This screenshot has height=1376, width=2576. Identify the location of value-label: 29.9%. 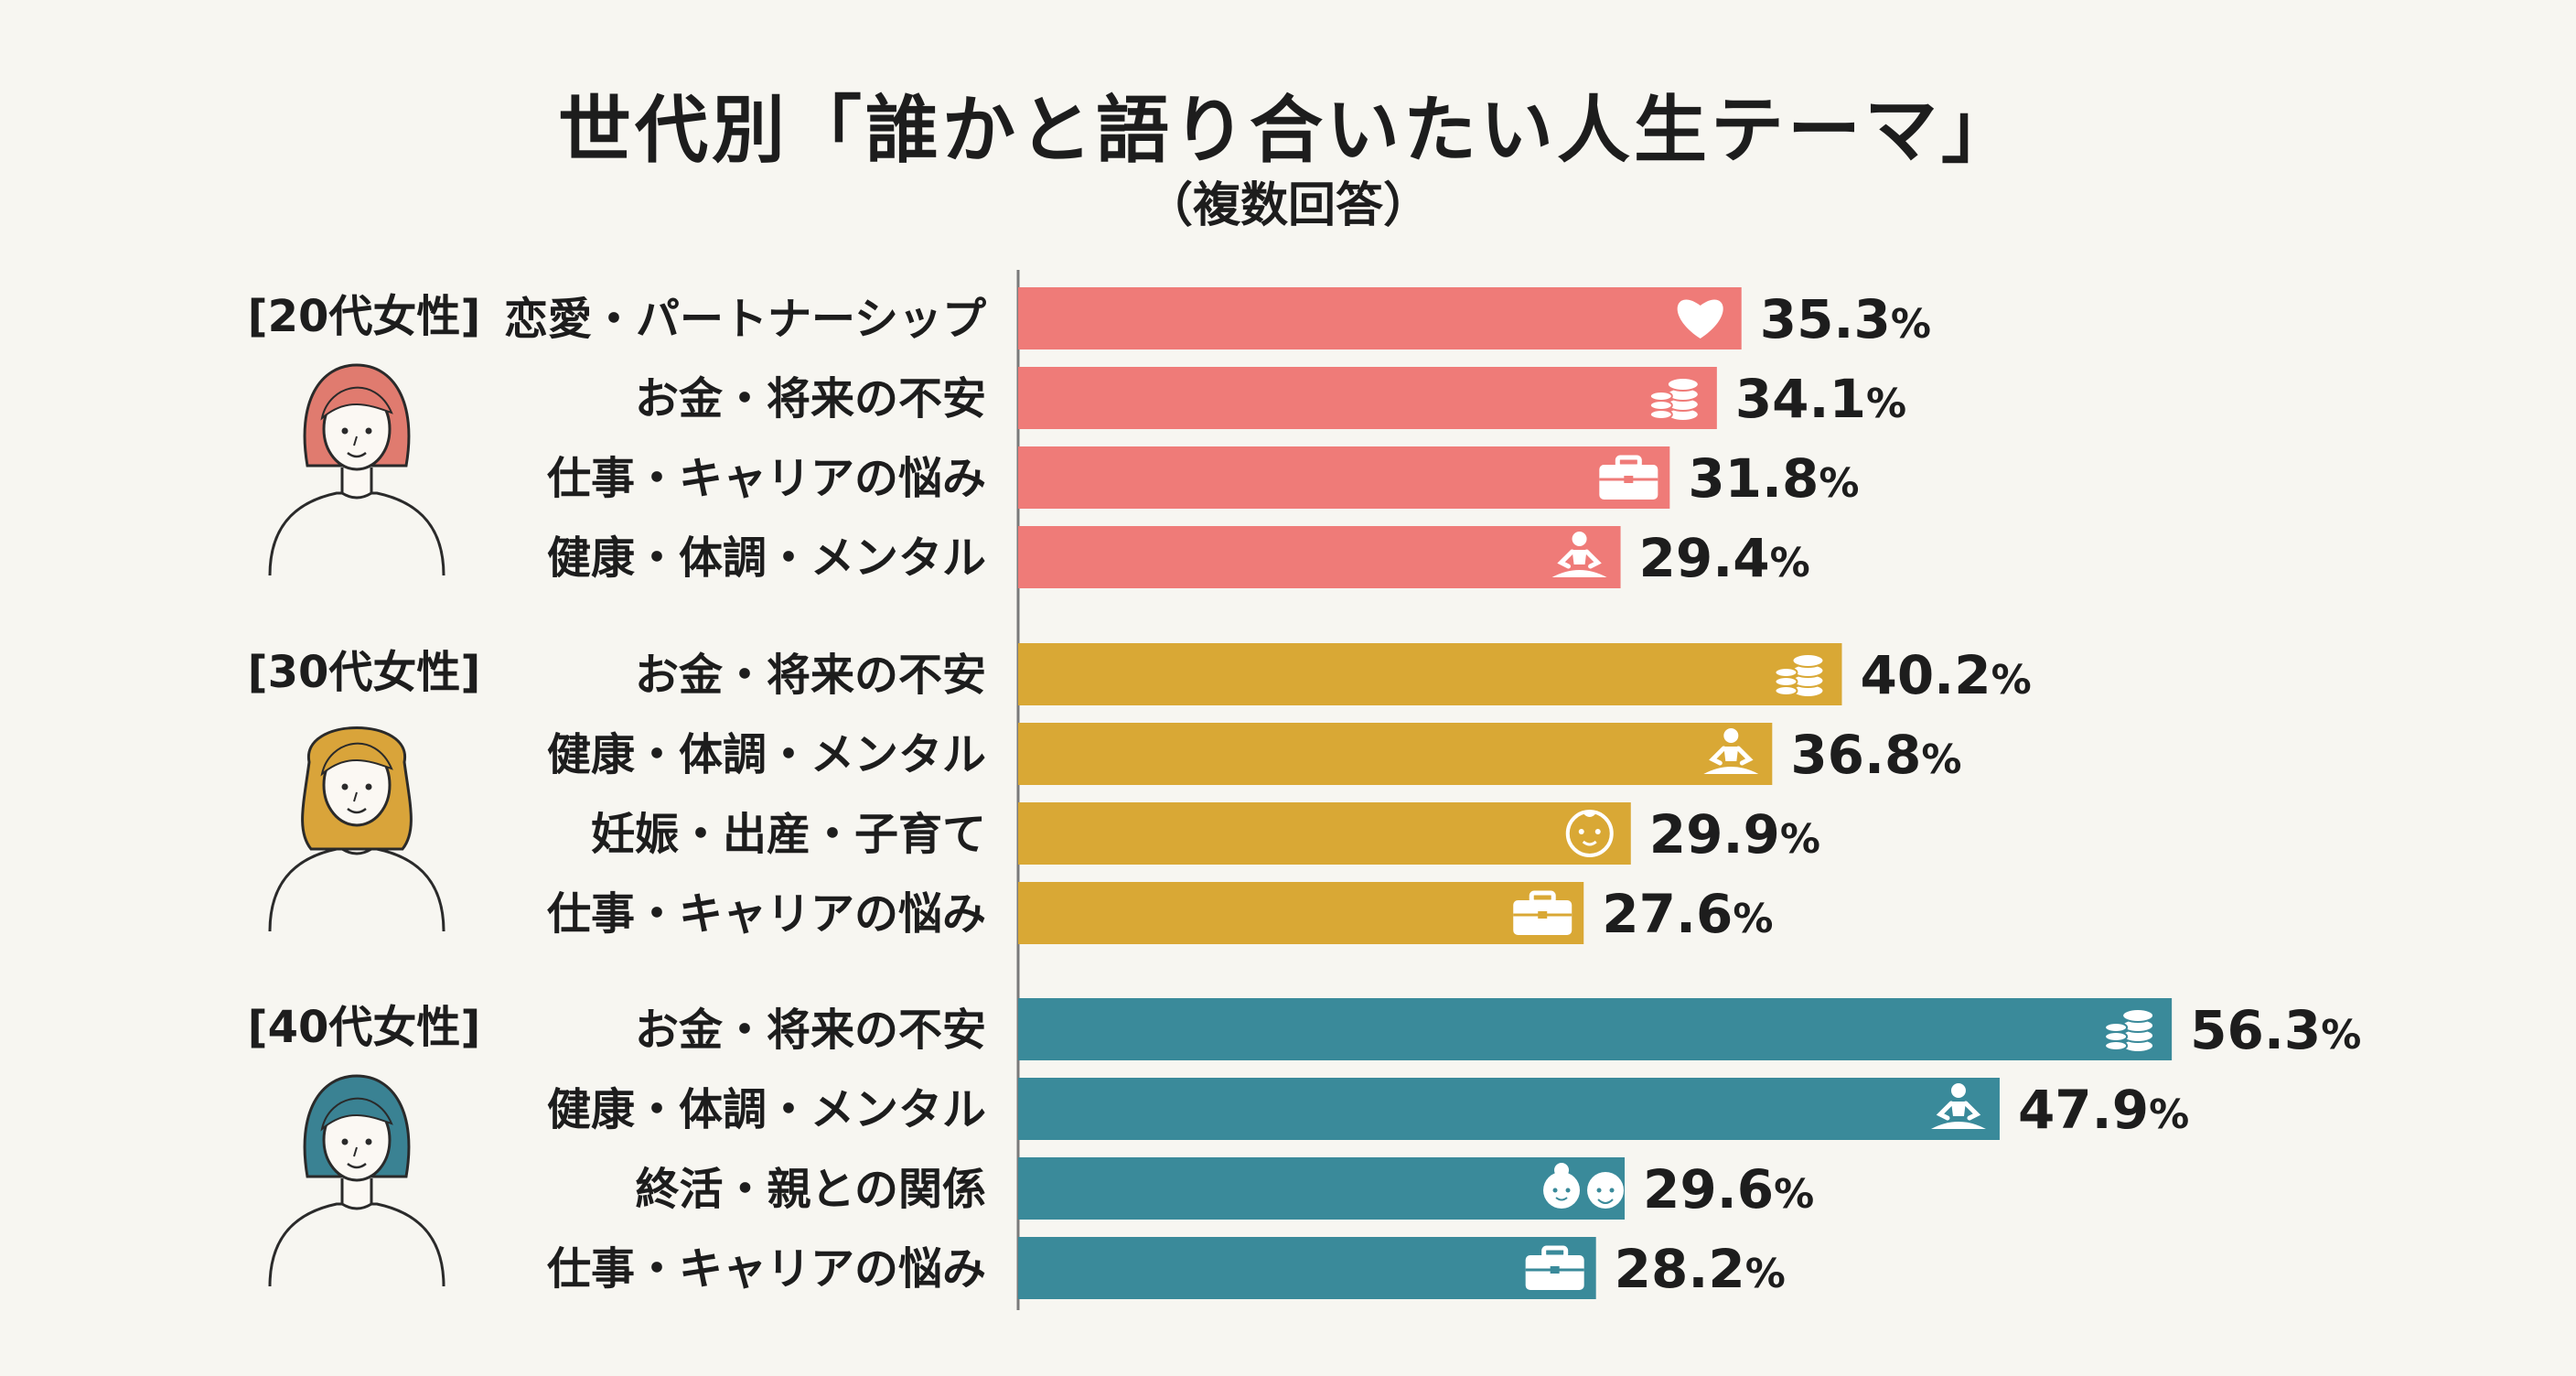
(1734, 834).